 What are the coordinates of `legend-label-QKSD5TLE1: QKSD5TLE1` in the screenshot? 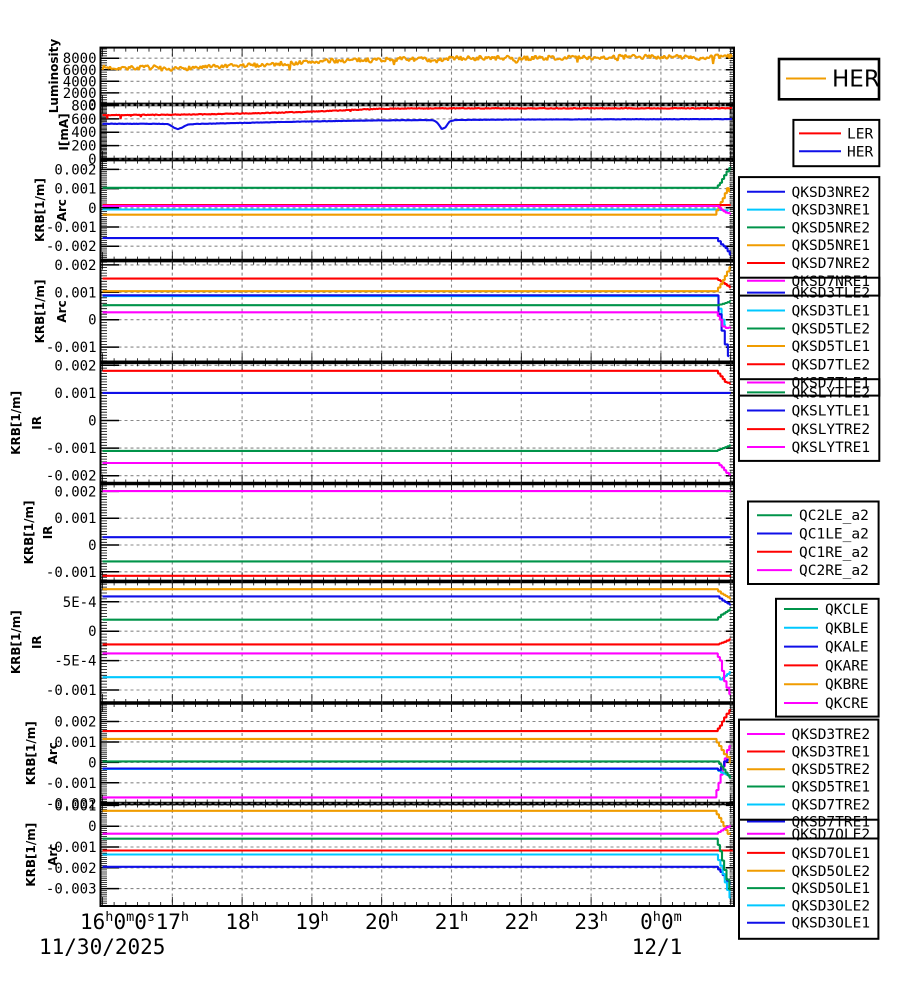 It's located at (831, 347).